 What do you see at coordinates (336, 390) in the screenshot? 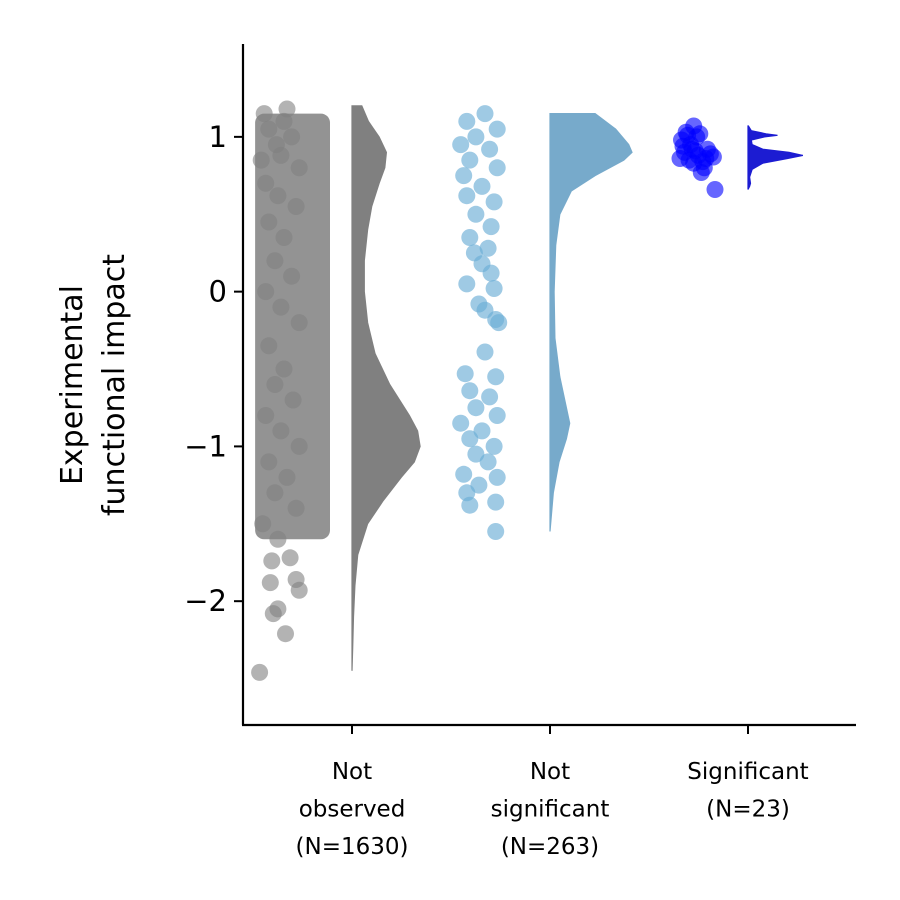
I see `category-not-observed` at bounding box center [336, 390].